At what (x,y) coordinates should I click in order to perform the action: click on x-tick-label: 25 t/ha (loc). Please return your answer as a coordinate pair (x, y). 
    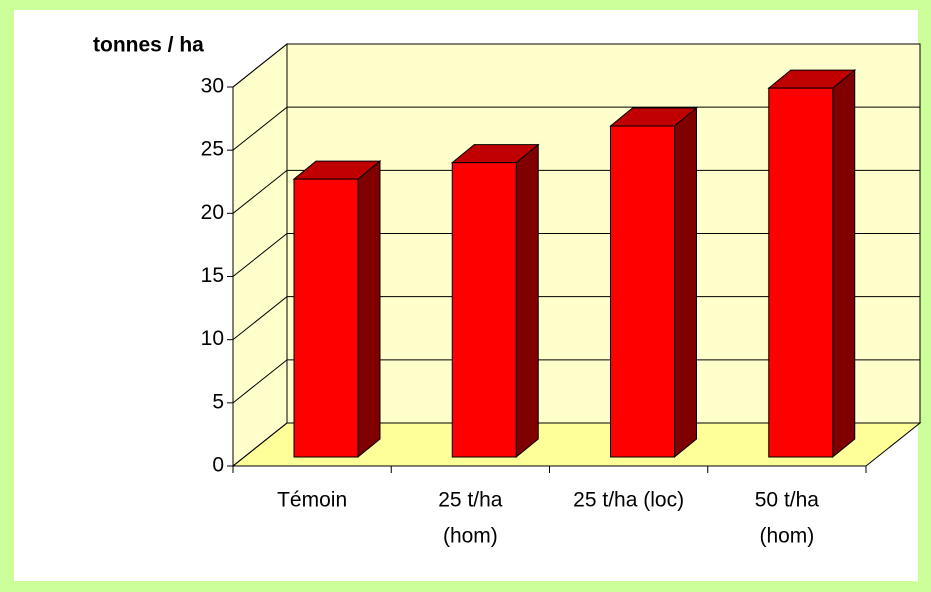
    Looking at the image, I should click on (628, 500).